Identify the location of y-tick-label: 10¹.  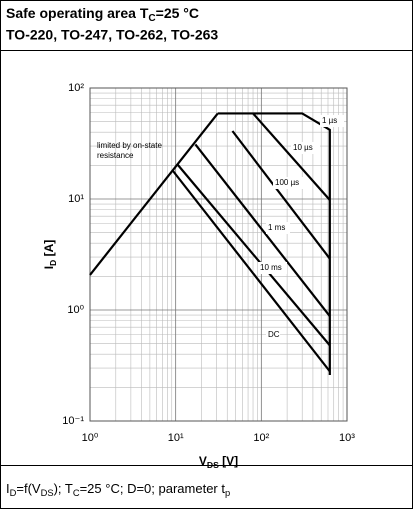
(76, 199).